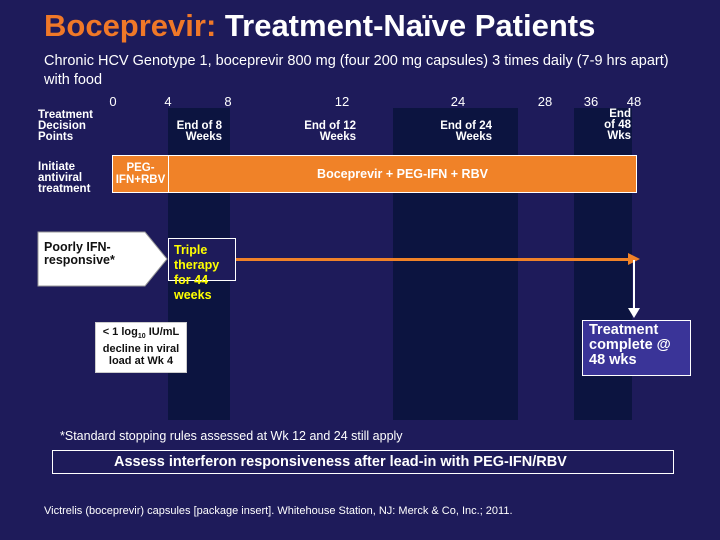 Image resolution: width=720 pixels, height=540 pixels. Describe the element at coordinates (113, 101) in the screenshot. I see `tick-week-0: 0` at that location.